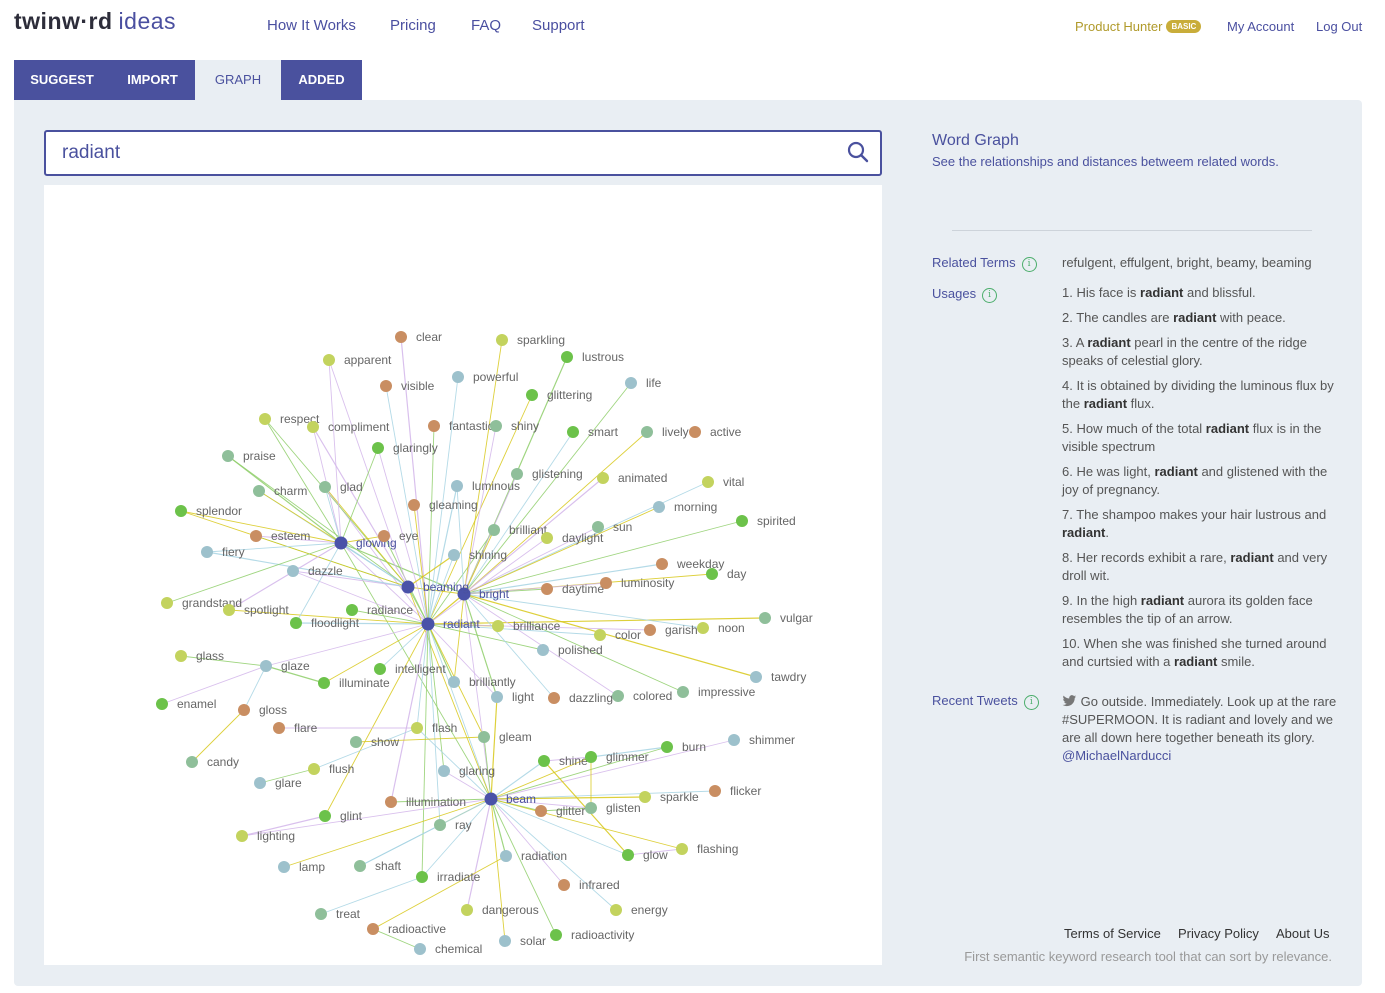 The image size is (1385, 993). I want to click on graph-node-label: garish, so click(681, 630).